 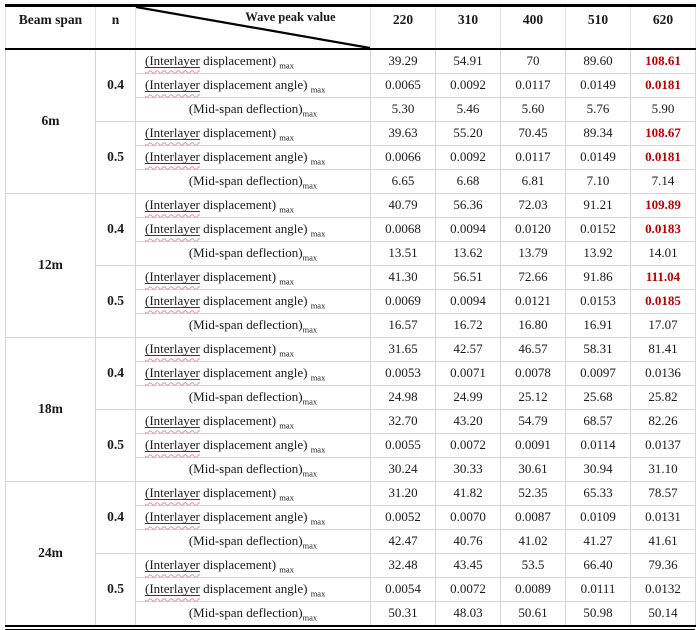 I want to click on value-cell: 43.20, so click(x=468, y=421).